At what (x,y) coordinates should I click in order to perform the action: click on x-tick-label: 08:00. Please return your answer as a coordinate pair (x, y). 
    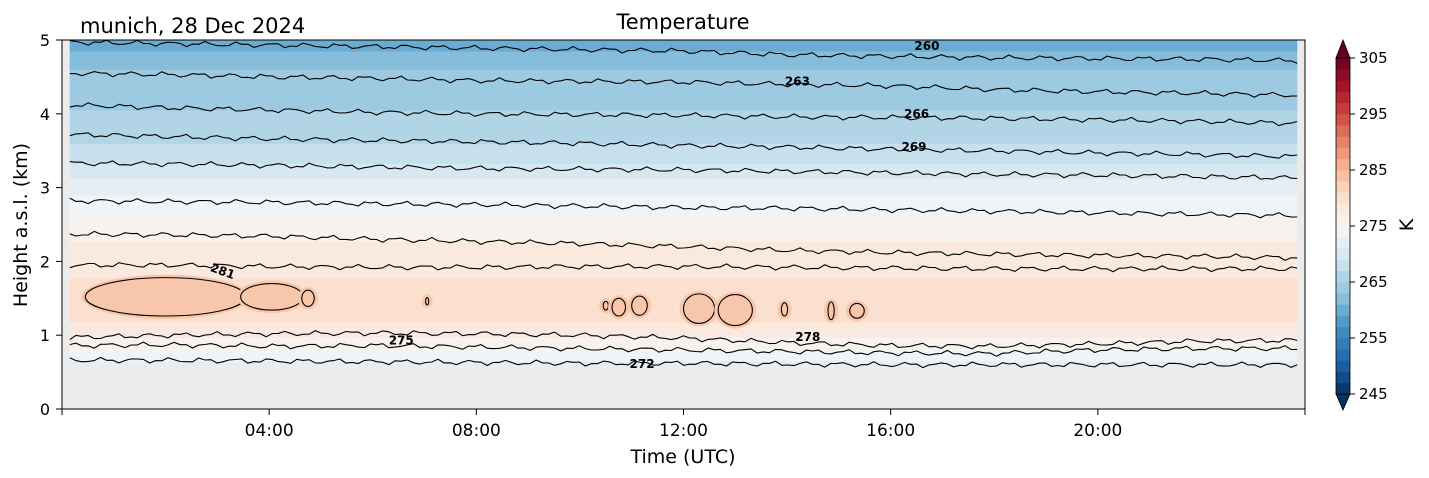
    Looking at the image, I should click on (476, 431).